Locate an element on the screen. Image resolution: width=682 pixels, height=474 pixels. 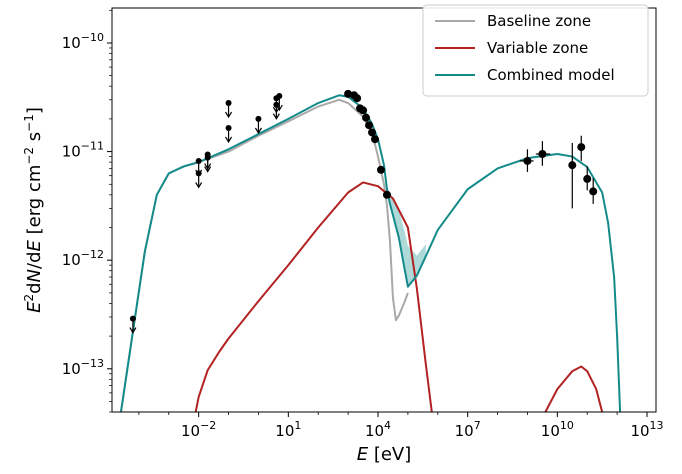
x-tick-label: 10⁴ is located at coordinates (378, 429).